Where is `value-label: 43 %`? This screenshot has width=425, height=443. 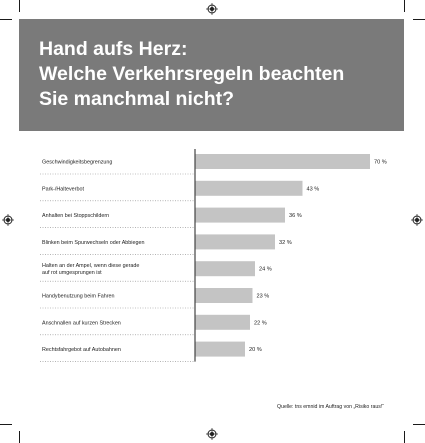
value-label: 43 % is located at coordinates (313, 189).